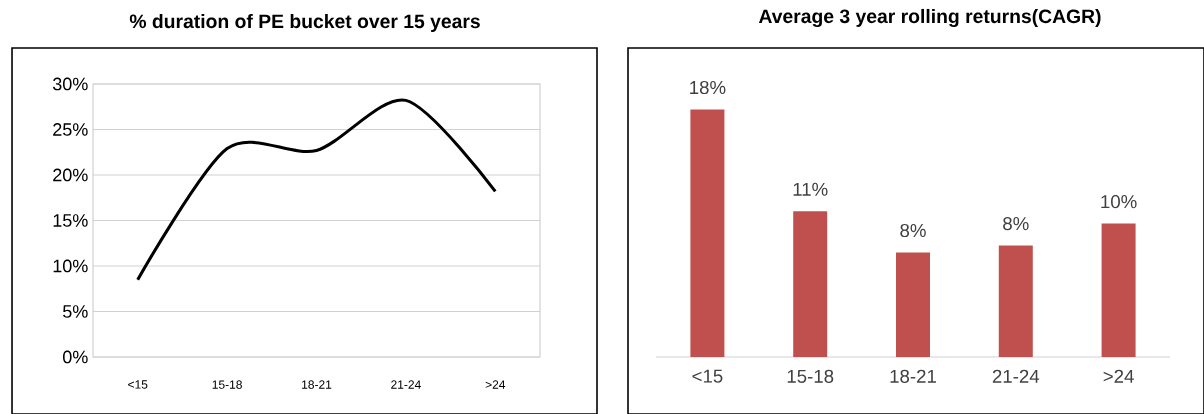 This screenshot has width=1204, height=414. What do you see at coordinates (75, 357) in the screenshot?
I see `y-tick-label: 0%` at bounding box center [75, 357].